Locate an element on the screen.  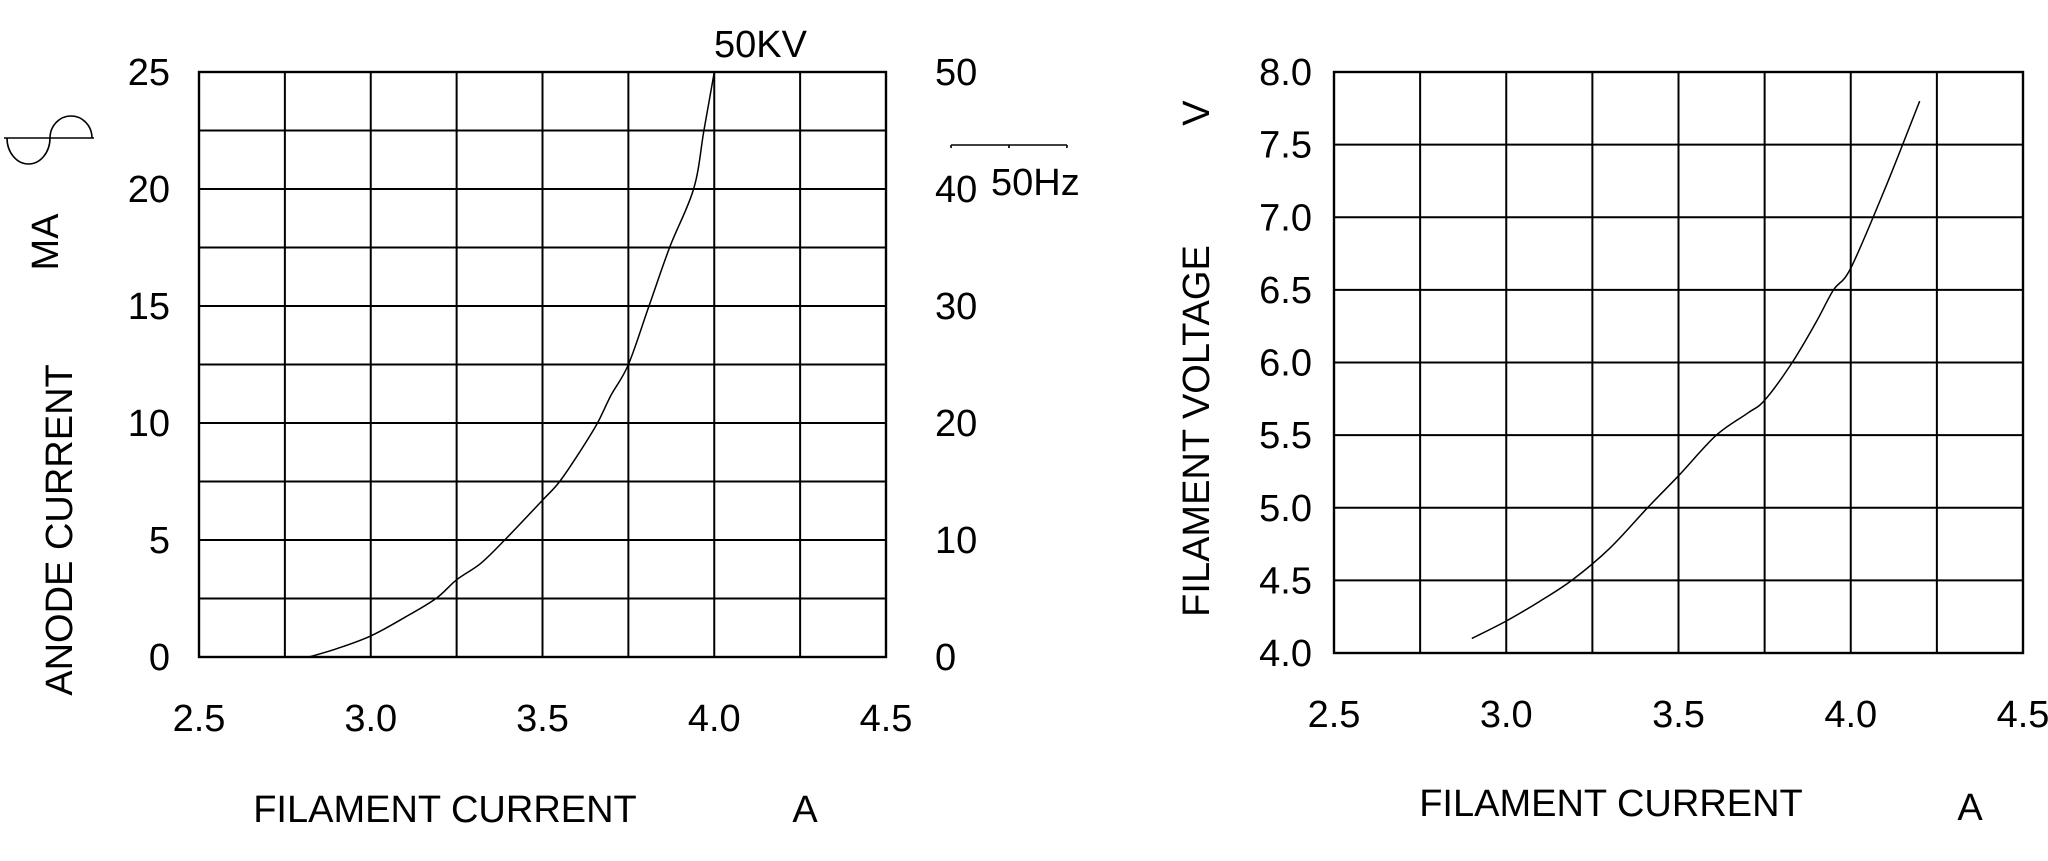
curve-50kv is located at coordinates (512, 364).